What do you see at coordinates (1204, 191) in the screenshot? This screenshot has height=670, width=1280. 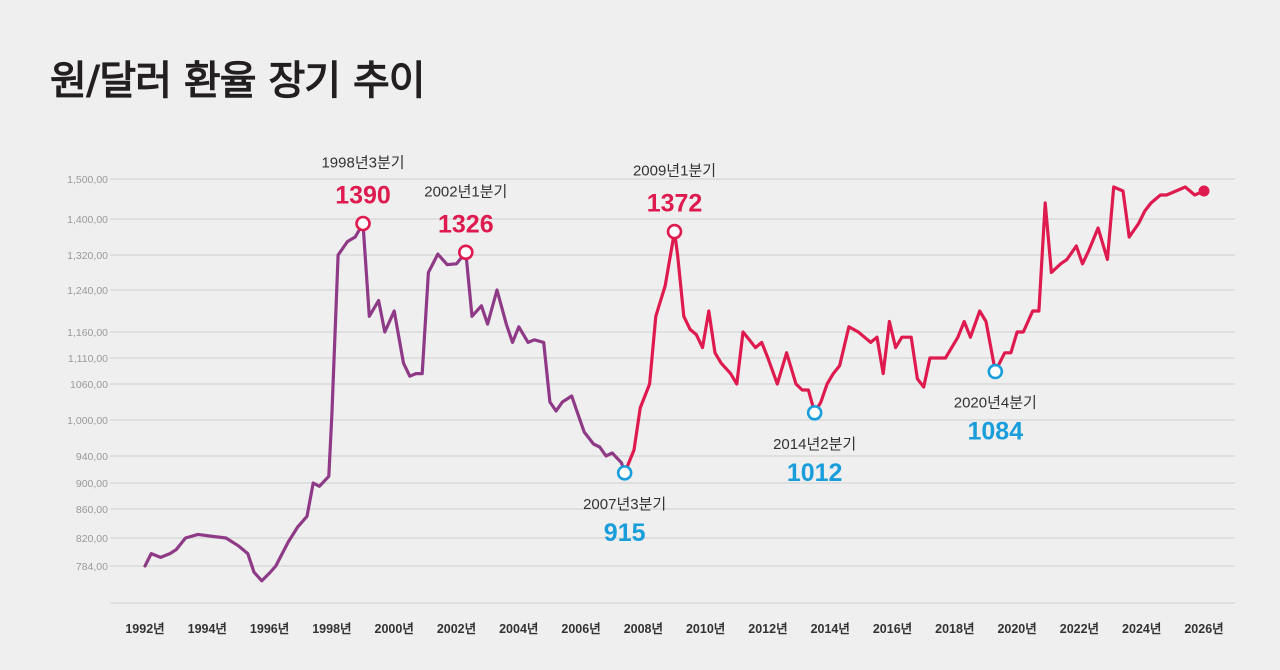 I see `end-point-marker` at bounding box center [1204, 191].